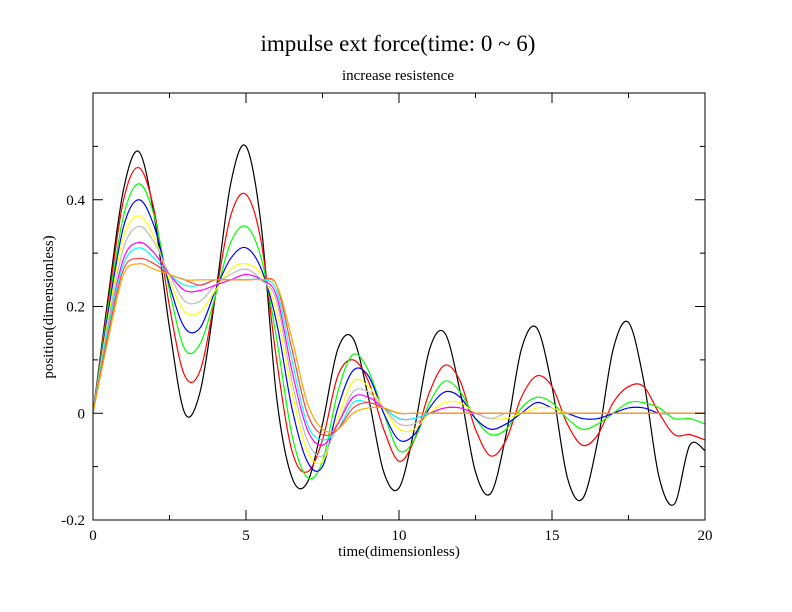  Describe the element at coordinates (75, 201) in the screenshot. I see `y-tick-label: 0.4` at that location.